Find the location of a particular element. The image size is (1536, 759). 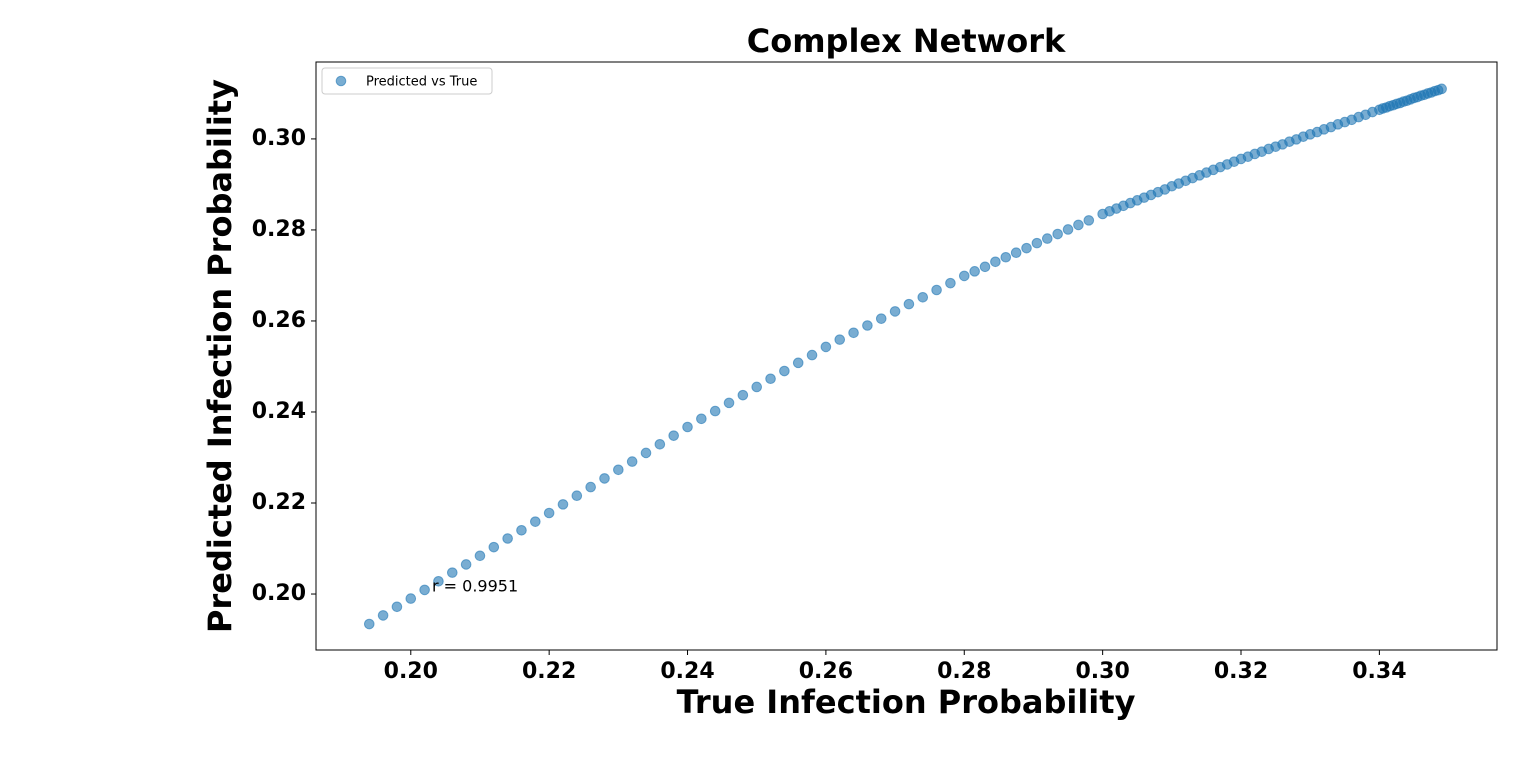

x-tick-label: 0.26 is located at coordinates (826, 671).